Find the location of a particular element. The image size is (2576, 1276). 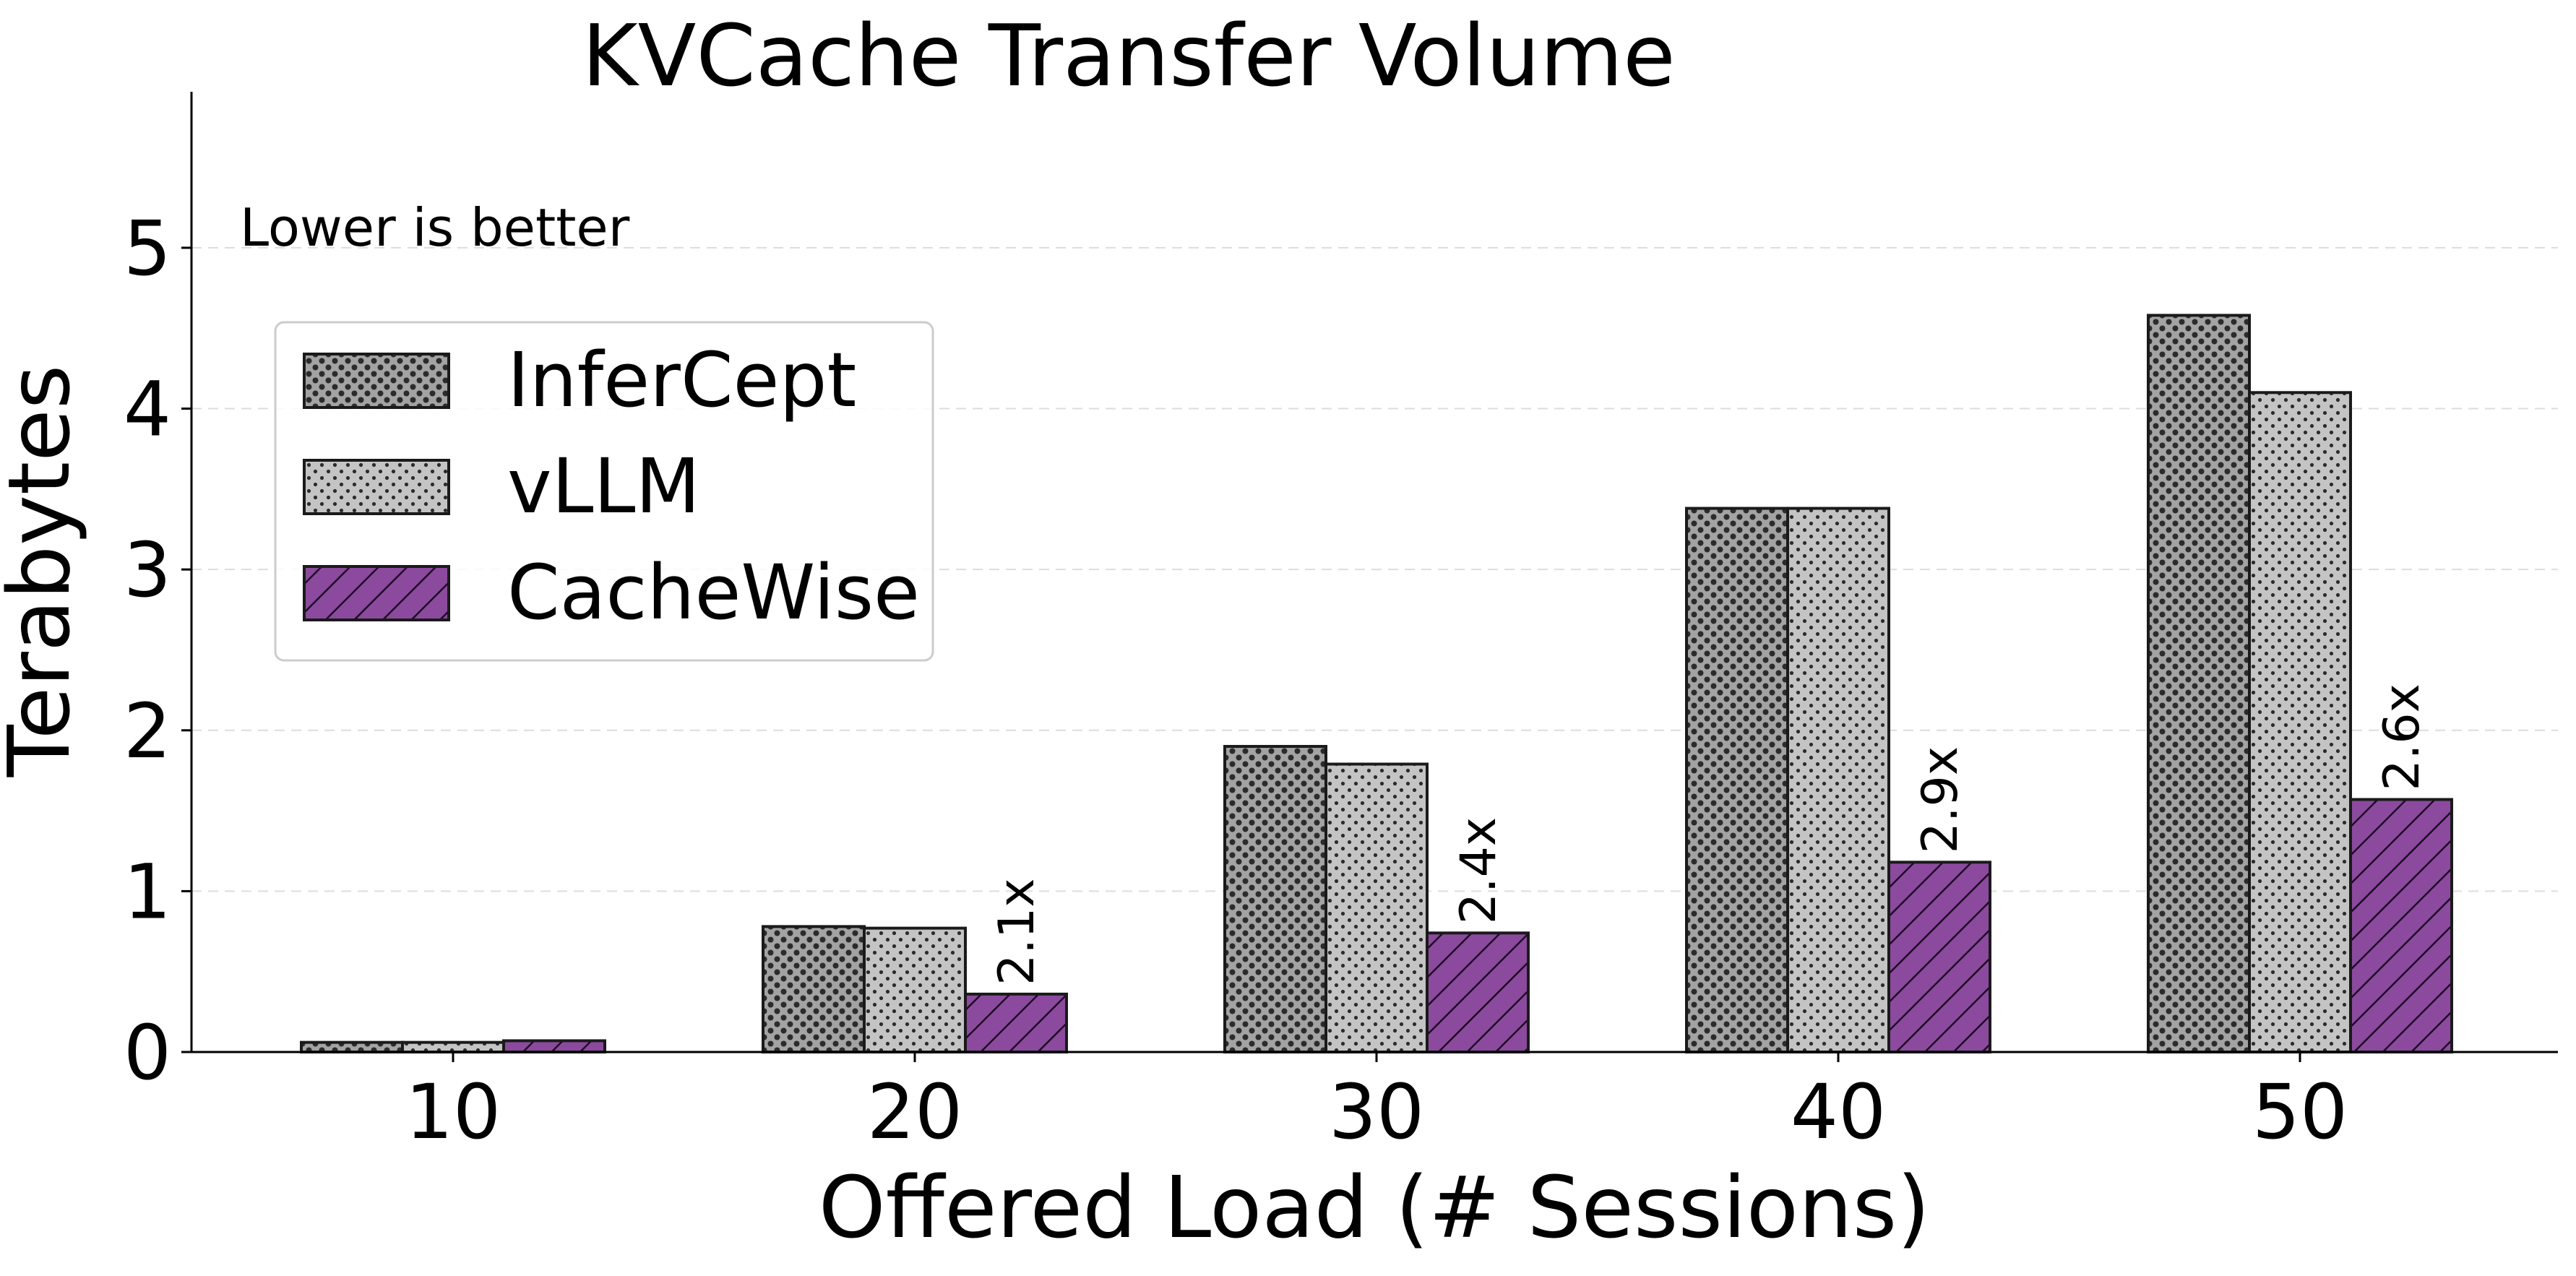

legend-label: CacheWise is located at coordinates (713, 592).